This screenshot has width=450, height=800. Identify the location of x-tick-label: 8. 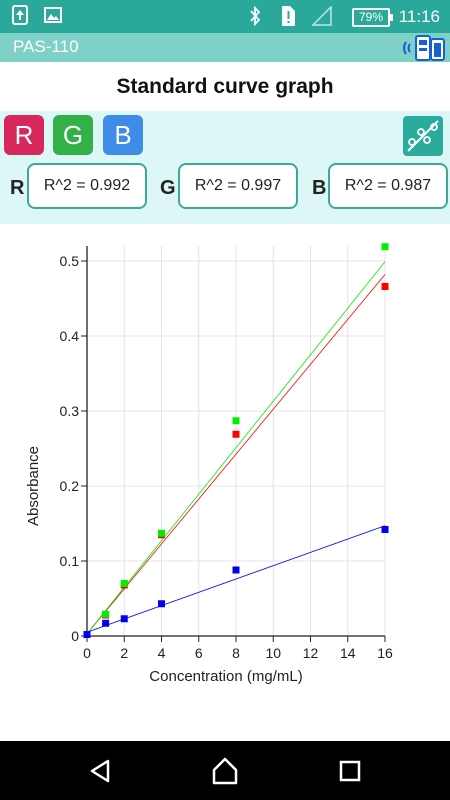
(236, 653).